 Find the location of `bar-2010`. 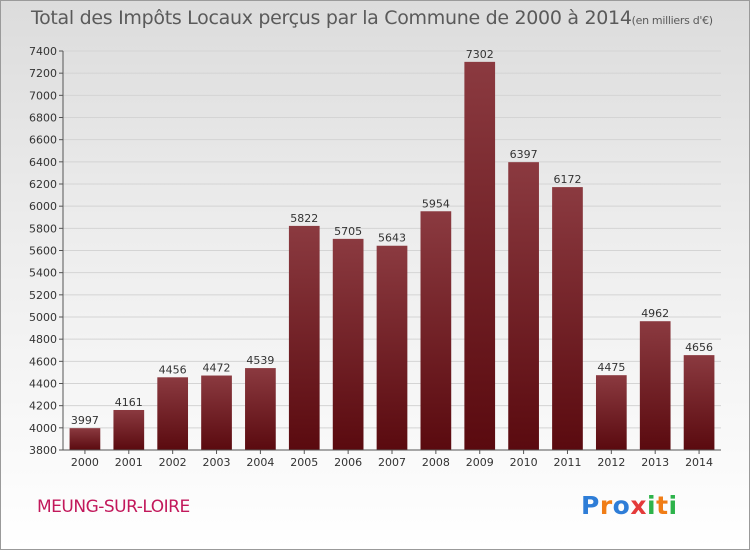

bar-2010 is located at coordinates (523, 306).